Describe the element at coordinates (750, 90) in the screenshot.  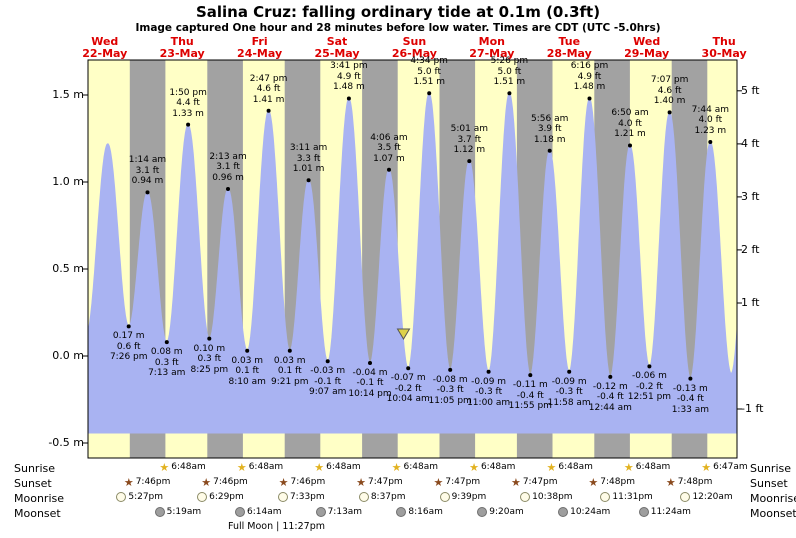
I see `feet-axis-label: 5 ft` at that location.